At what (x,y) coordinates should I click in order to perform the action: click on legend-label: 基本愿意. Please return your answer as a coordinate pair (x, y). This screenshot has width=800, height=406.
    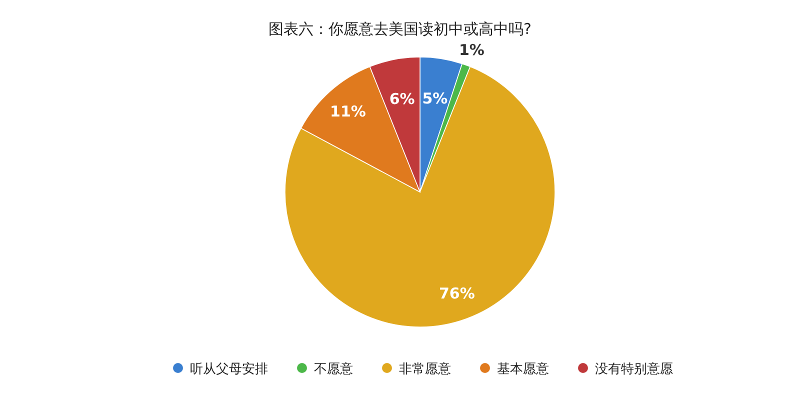
    Looking at the image, I should click on (523, 369).